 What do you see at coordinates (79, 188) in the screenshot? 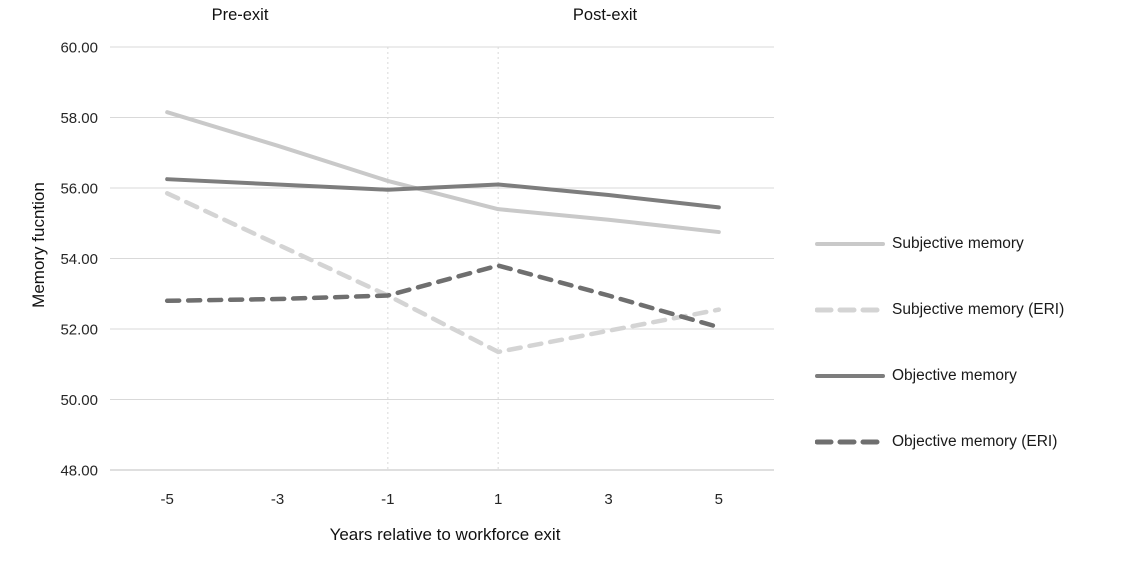
I see `y-tick-label: 56.00` at bounding box center [79, 188].